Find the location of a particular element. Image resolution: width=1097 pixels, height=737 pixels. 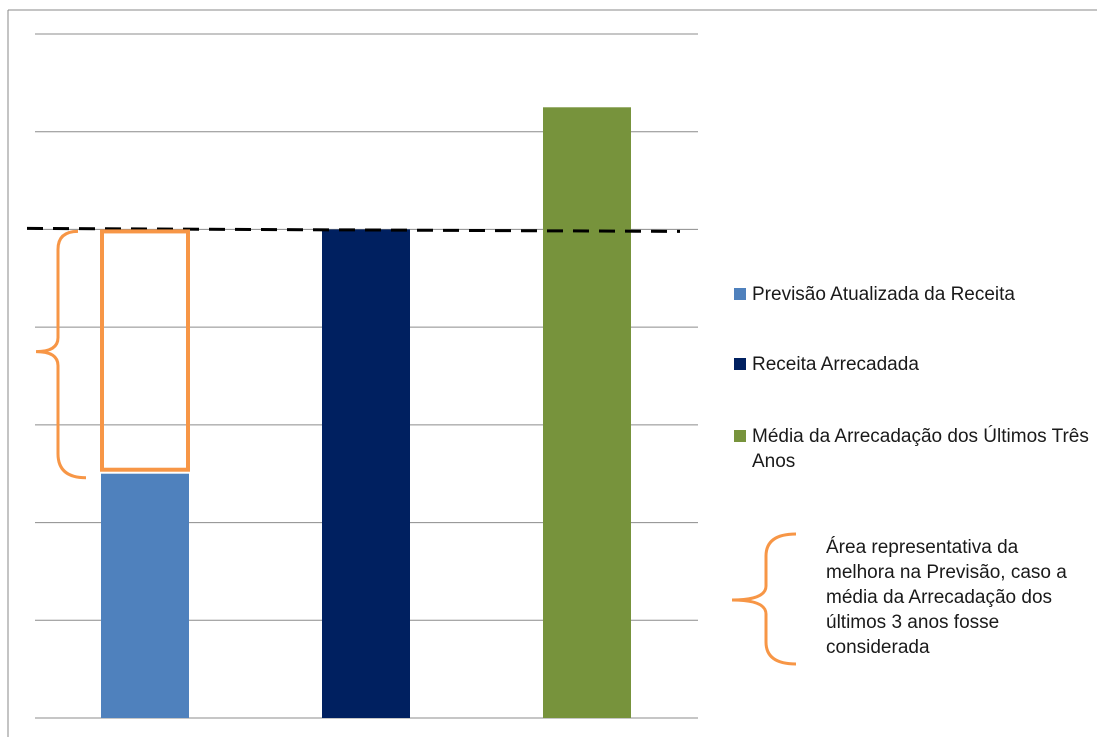

legend-swatch-receita-arrecadada is located at coordinates (740, 364).